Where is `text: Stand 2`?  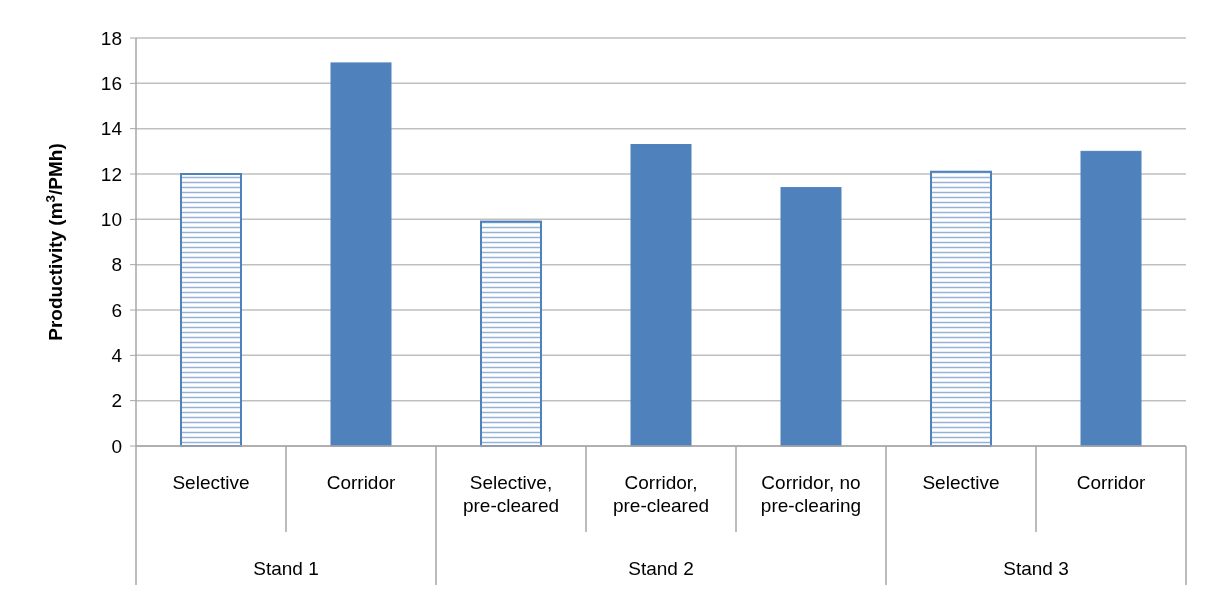 text: Stand 2 is located at coordinates (661, 568).